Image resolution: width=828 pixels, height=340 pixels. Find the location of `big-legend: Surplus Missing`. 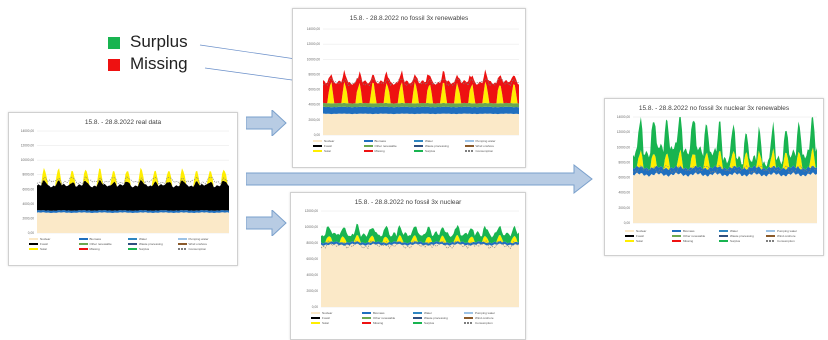

big-legend: Surplus Missing is located at coordinates (158, 54).